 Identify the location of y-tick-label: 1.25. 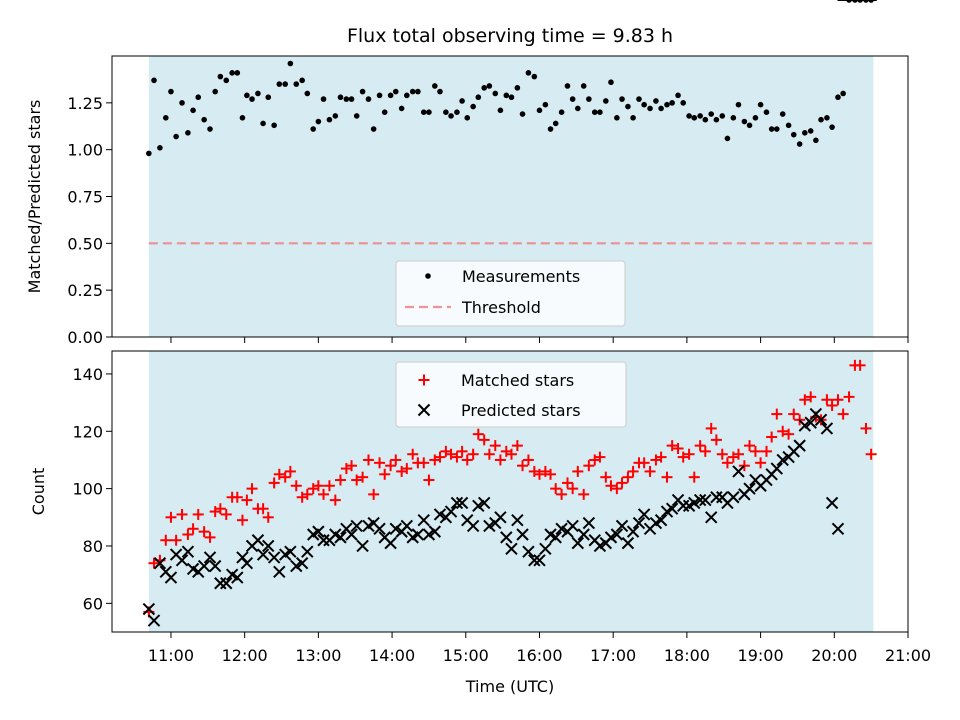
(85, 103).